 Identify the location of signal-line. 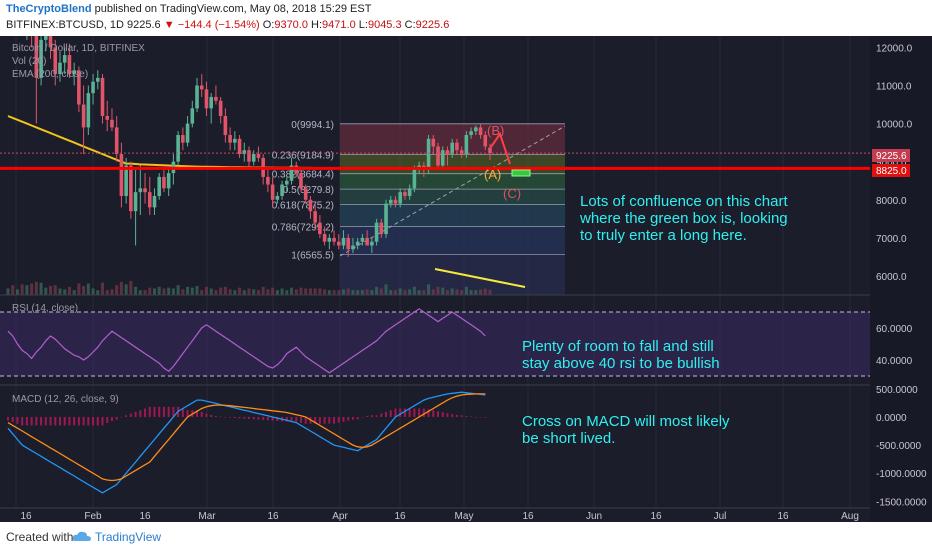
(246, 437).